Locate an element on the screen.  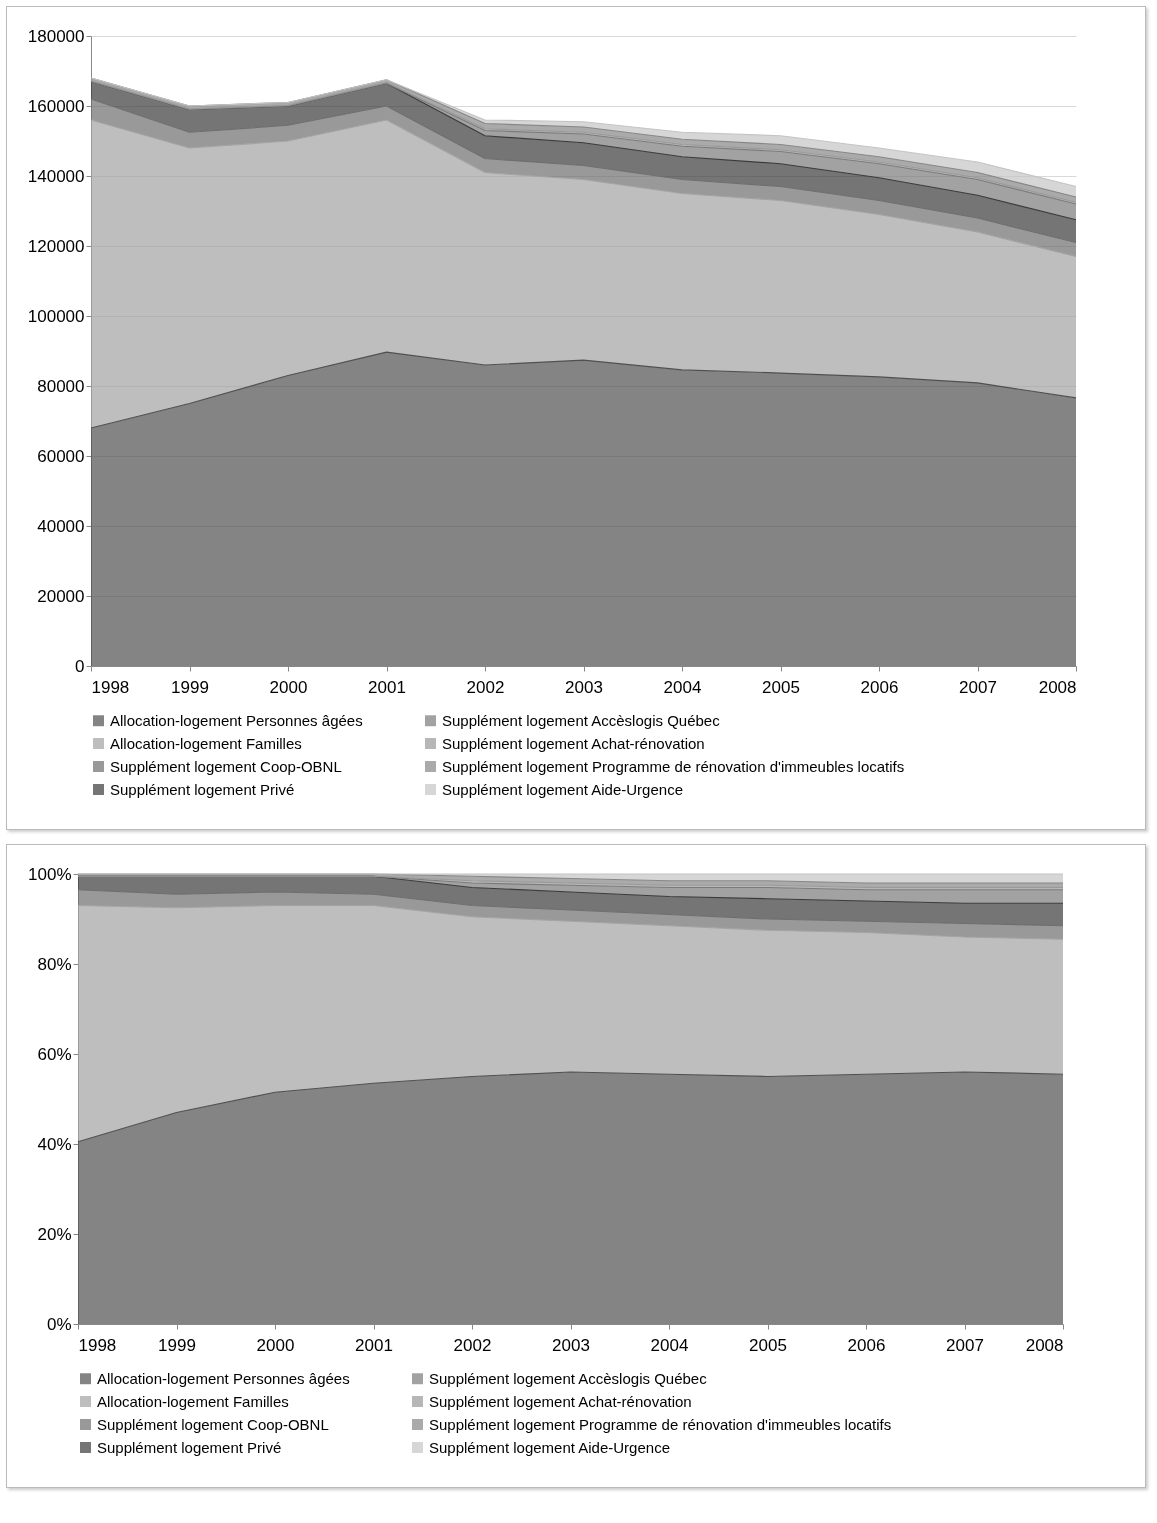
y-tick-label: 40000 is located at coordinates (61, 526).